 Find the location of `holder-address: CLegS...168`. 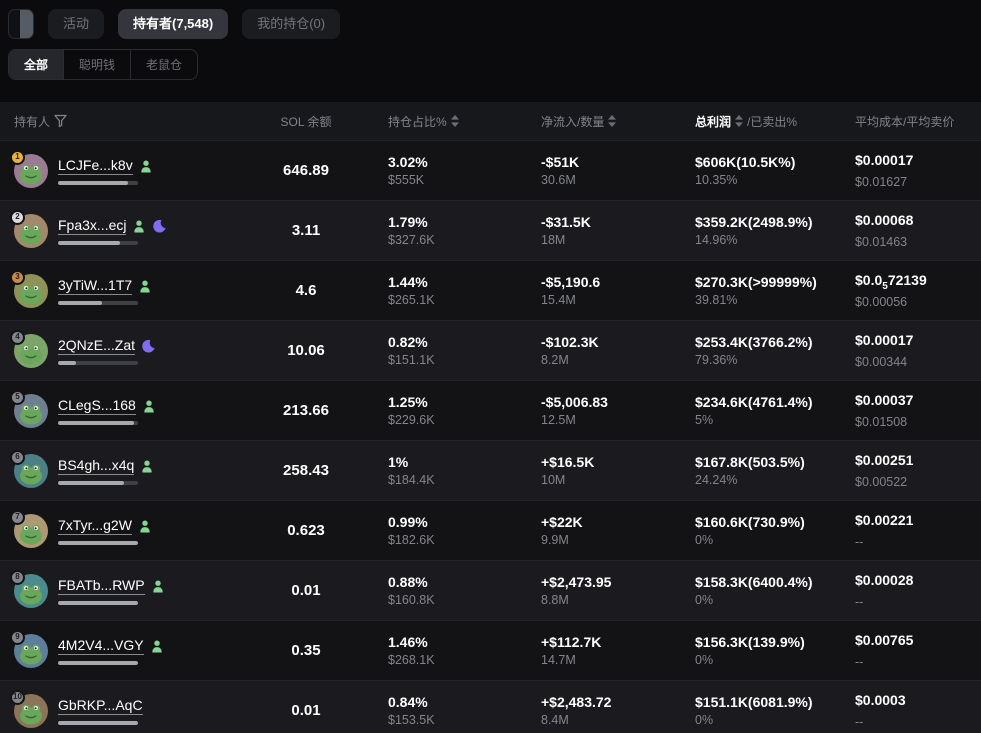

holder-address: CLegS...168 is located at coordinates (97, 405).